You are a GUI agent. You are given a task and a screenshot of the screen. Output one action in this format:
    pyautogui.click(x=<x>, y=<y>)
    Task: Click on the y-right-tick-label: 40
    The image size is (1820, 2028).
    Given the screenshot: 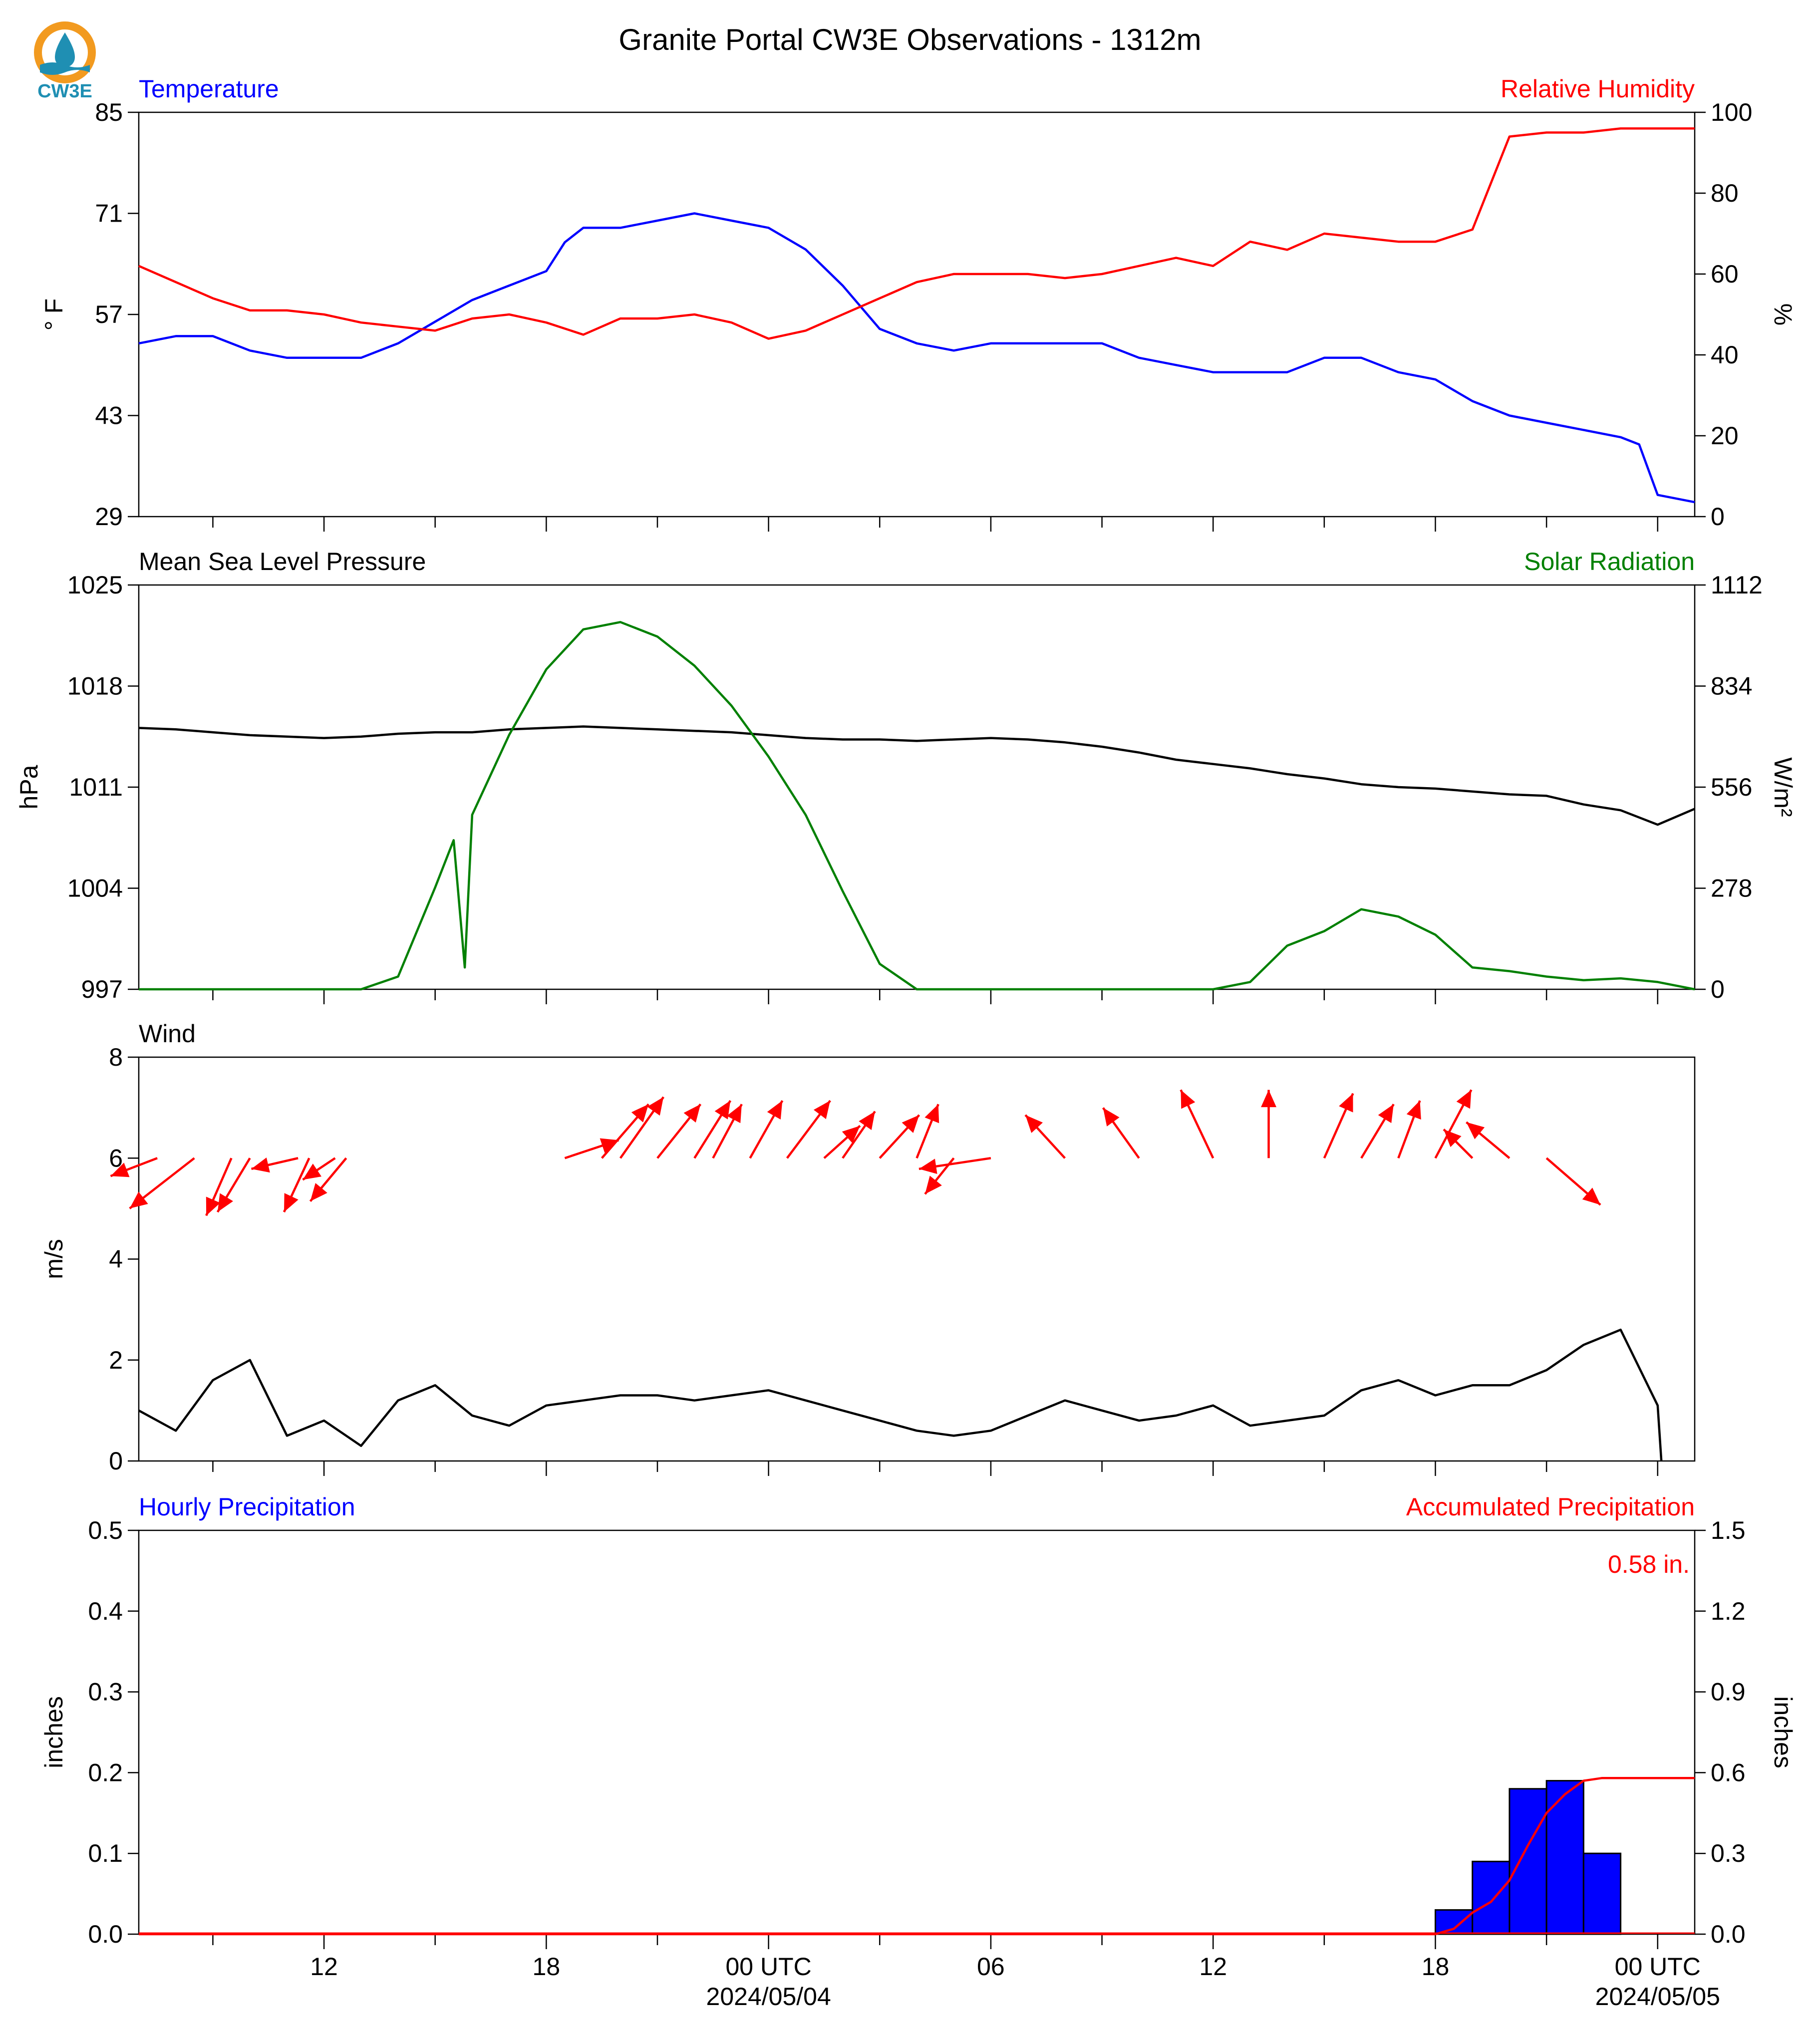 What is the action you would take?
    pyautogui.click(x=1725, y=355)
    